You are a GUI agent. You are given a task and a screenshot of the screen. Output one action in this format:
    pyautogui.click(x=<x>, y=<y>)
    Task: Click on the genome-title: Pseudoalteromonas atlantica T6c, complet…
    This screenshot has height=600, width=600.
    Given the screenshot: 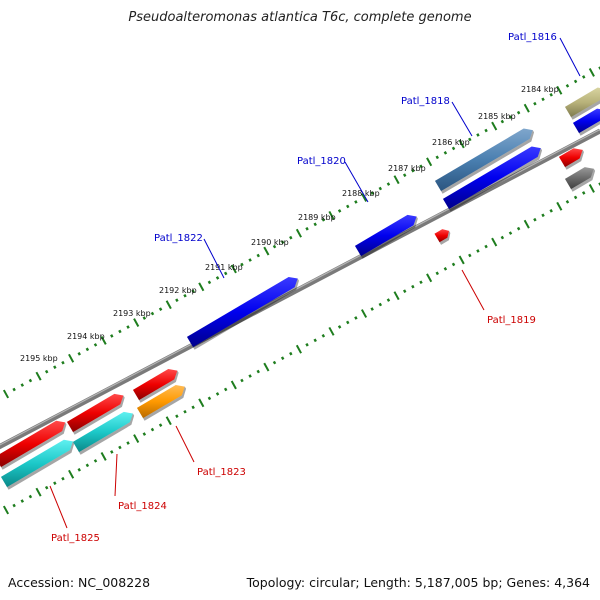 What is the action you would take?
    pyautogui.click(x=300, y=17)
    